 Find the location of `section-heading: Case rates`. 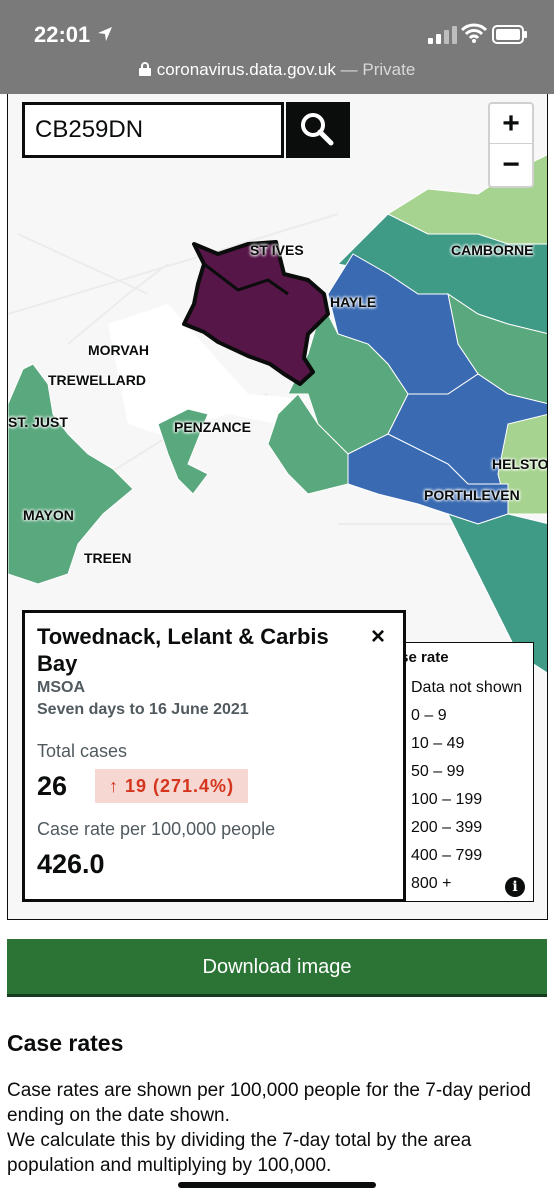

section-heading: Case rates is located at coordinates (65, 1043).